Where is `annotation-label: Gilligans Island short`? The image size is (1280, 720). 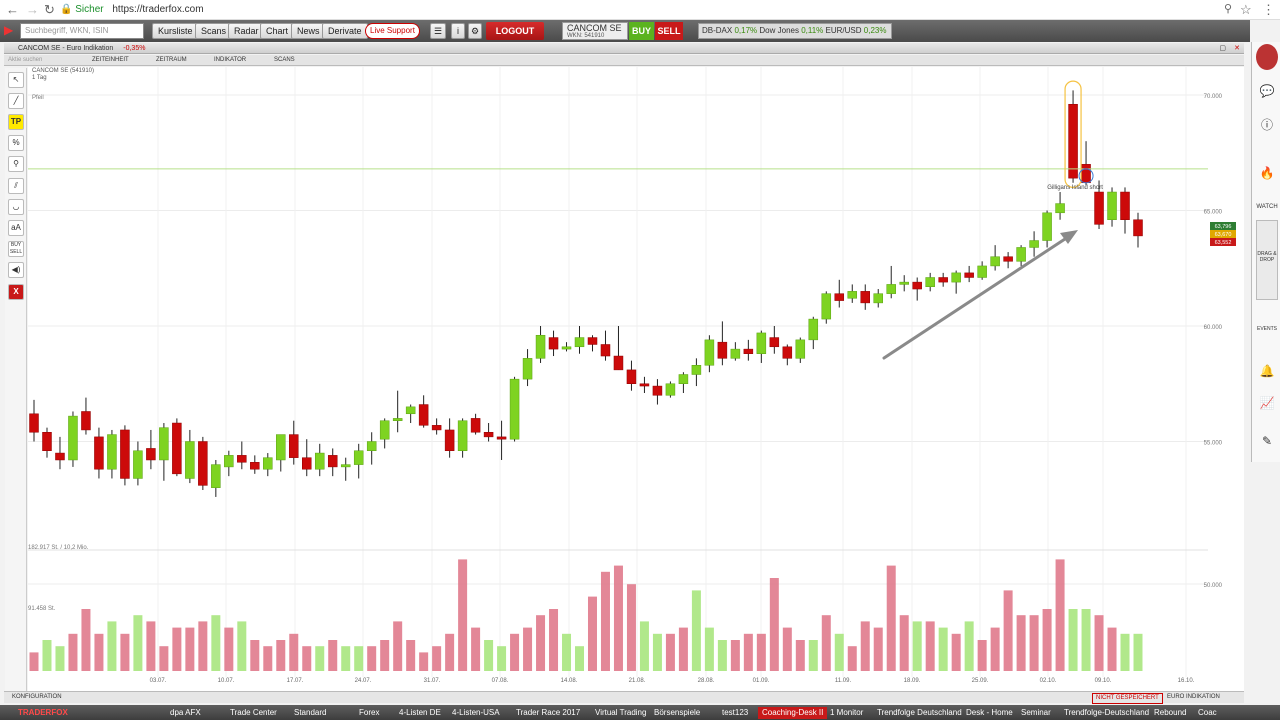 annotation-label: Gilligans Island short is located at coordinates (1075, 188).